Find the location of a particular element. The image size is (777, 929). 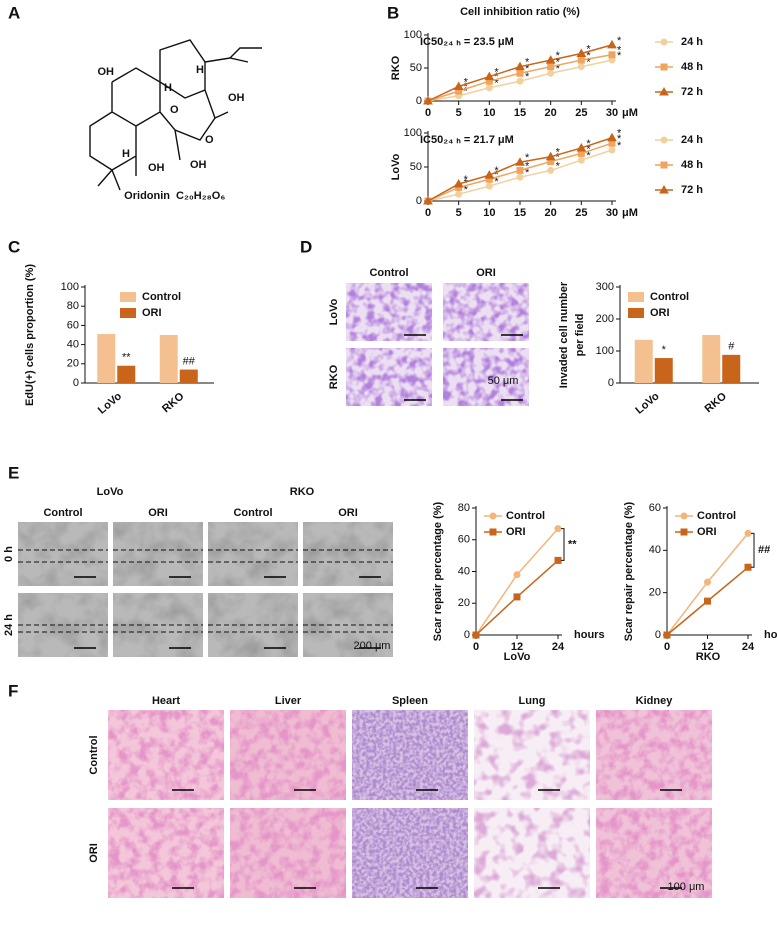

legend-label: 24 h is located at coordinates (692, 42).